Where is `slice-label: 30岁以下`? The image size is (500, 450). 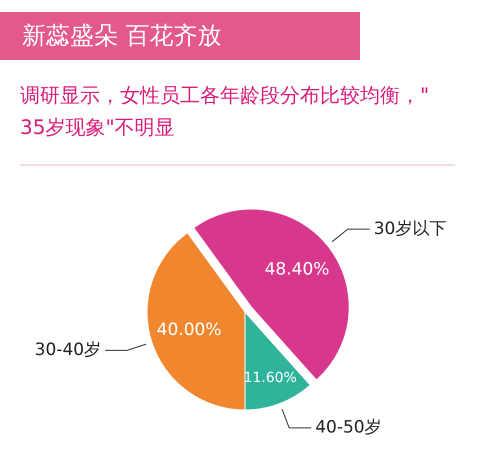
slice-label: 30岁以下 is located at coordinates (410, 228).